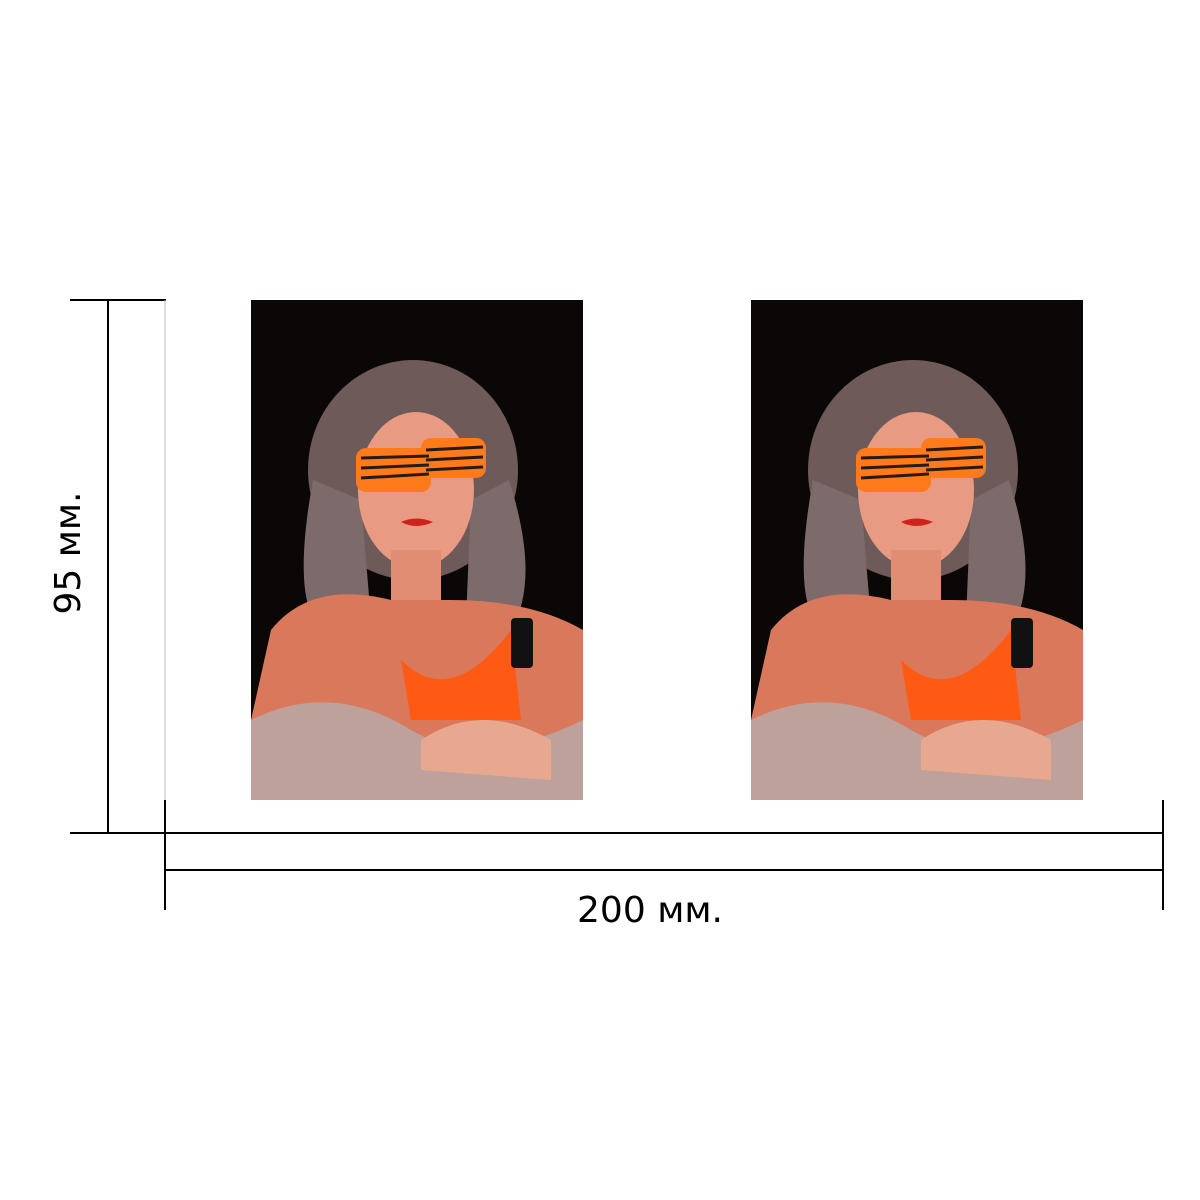 This screenshot has height=1200, width=1200. What do you see at coordinates (664, 855) in the screenshot?
I see `width-dimension` at bounding box center [664, 855].